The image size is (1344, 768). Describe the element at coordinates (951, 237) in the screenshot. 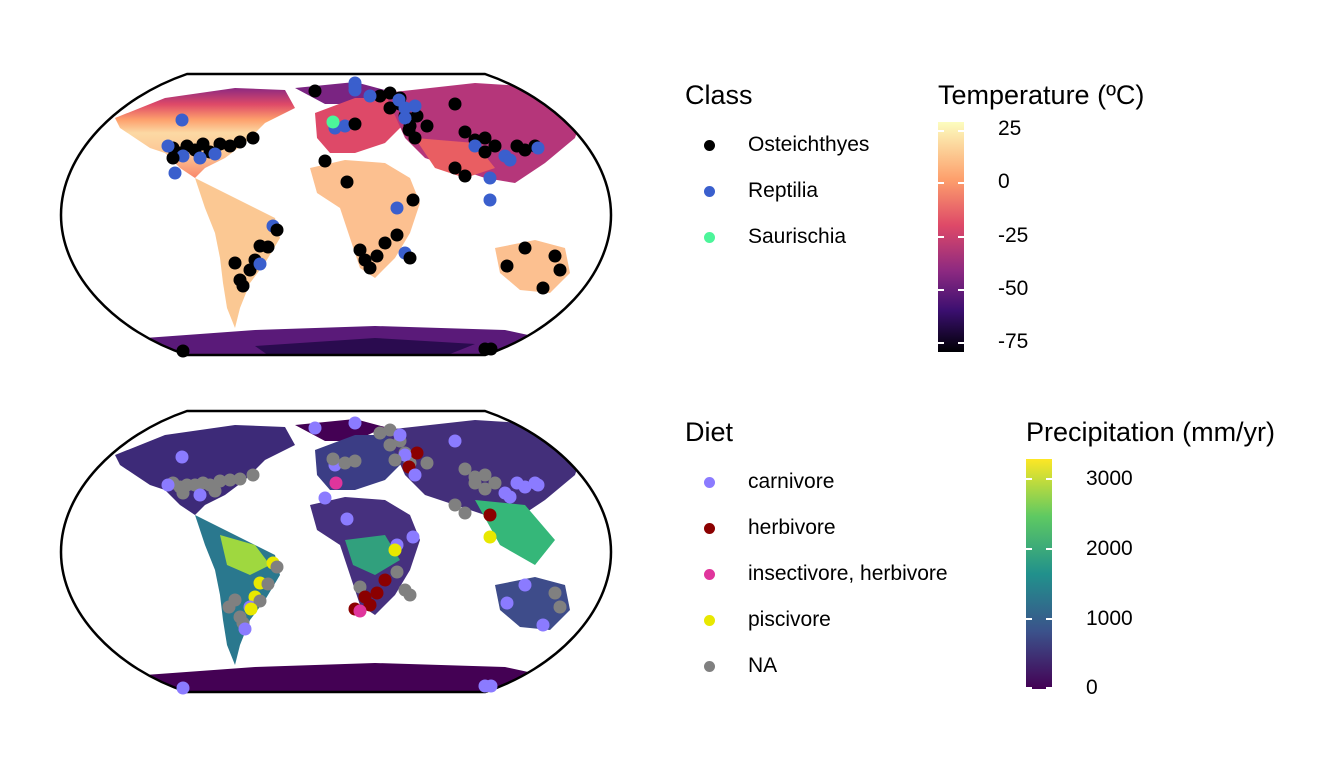

I see `temperature-colorbar` at that location.